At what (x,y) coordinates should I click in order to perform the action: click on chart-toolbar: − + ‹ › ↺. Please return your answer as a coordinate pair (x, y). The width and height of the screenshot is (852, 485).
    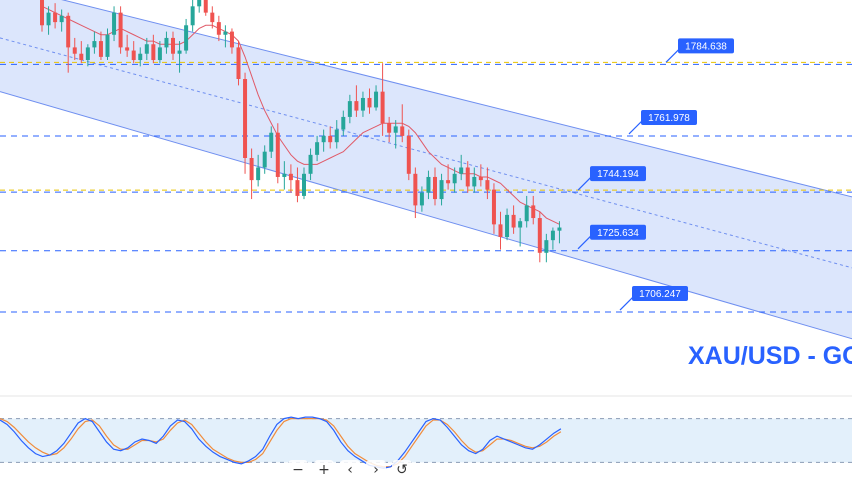
    Looking at the image, I should click on (350, 470).